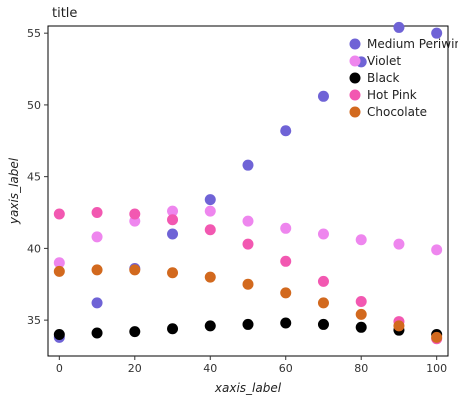  What do you see at coordinates (34, 105) in the screenshot?
I see `y-tick-label: 50` at bounding box center [34, 105].